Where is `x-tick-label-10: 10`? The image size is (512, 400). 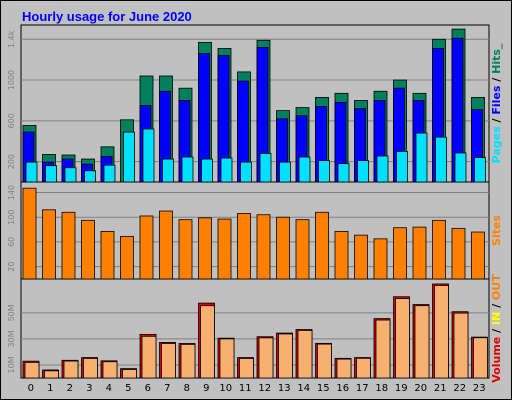
x-tick-label-10: 10 is located at coordinates (225, 388).